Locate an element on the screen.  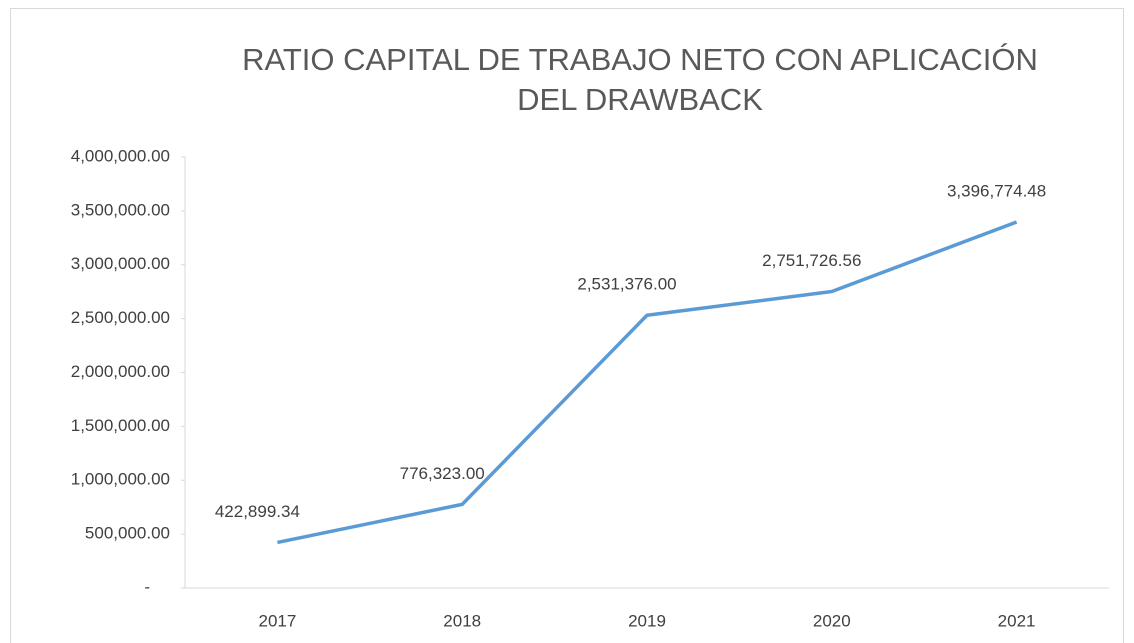
y-tick-label: 2,000,000.00 is located at coordinates (120, 371).